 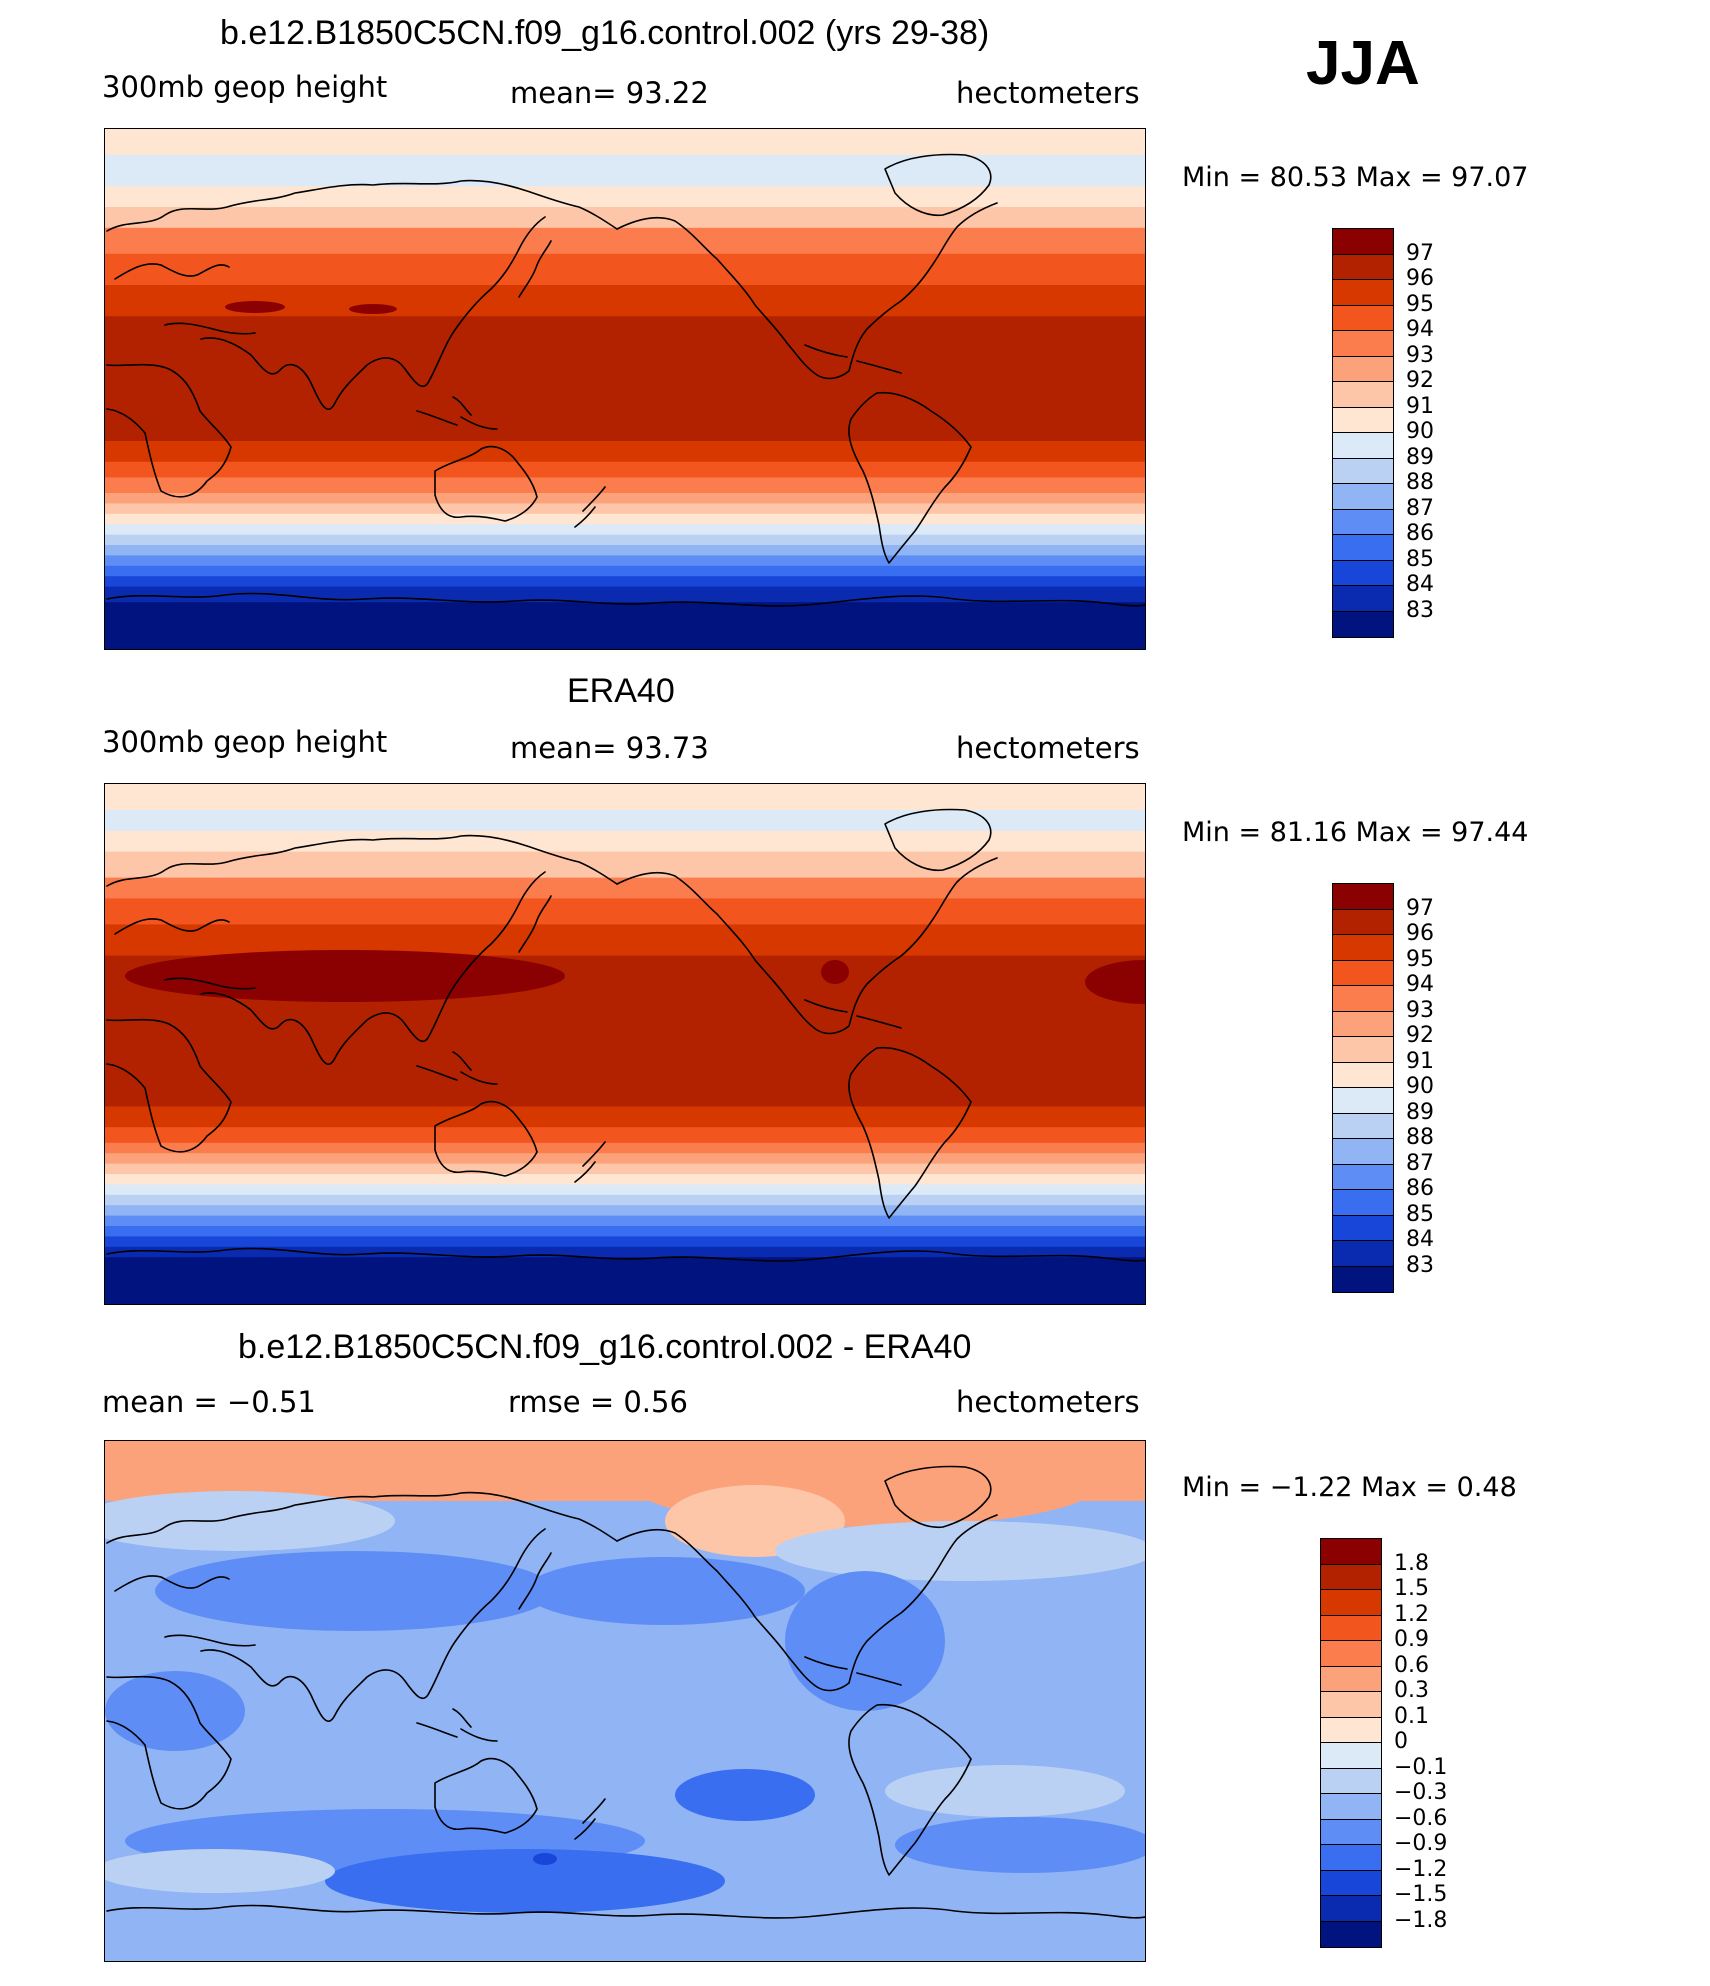 What do you see at coordinates (245, 87) in the screenshot?
I see `panel-1-variable-label: 300mb geop height` at bounding box center [245, 87].